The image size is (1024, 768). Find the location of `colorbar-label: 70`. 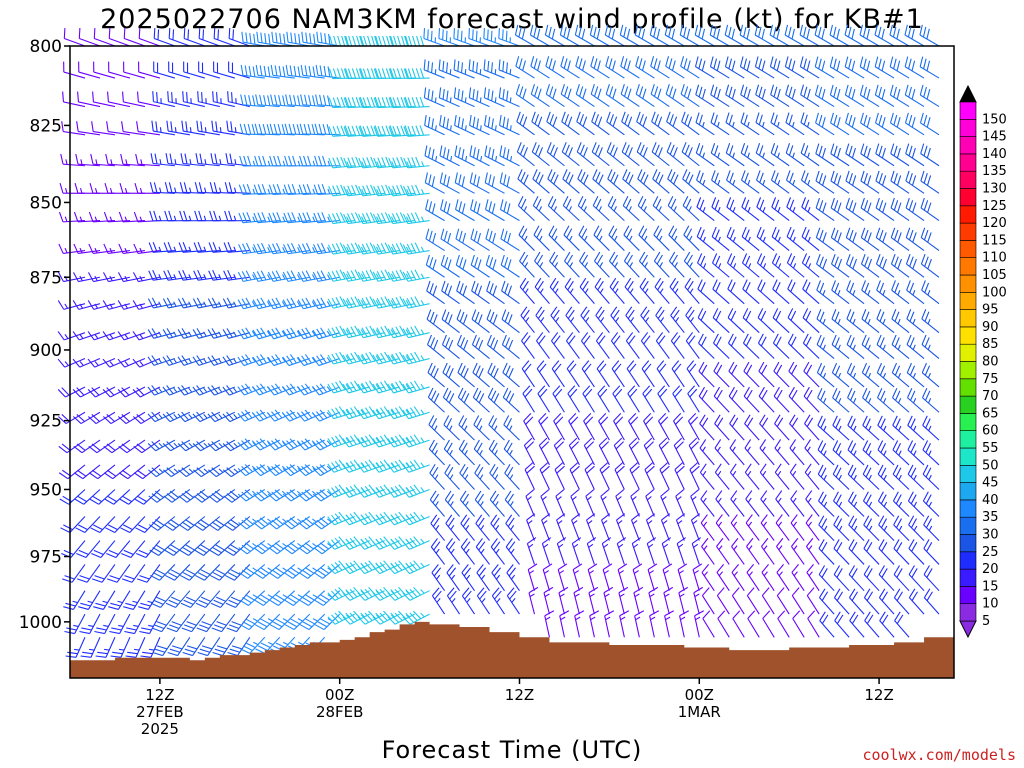

colorbar-label: 70 is located at coordinates (990, 396).